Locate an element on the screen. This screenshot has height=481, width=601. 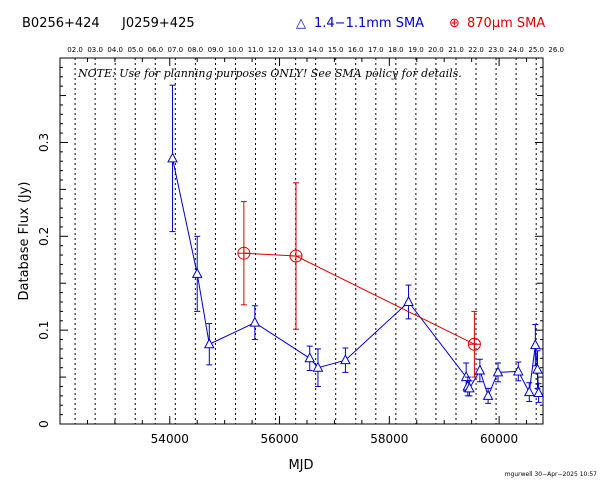
x-axis-label: MJD is located at coordinates (300, 465).